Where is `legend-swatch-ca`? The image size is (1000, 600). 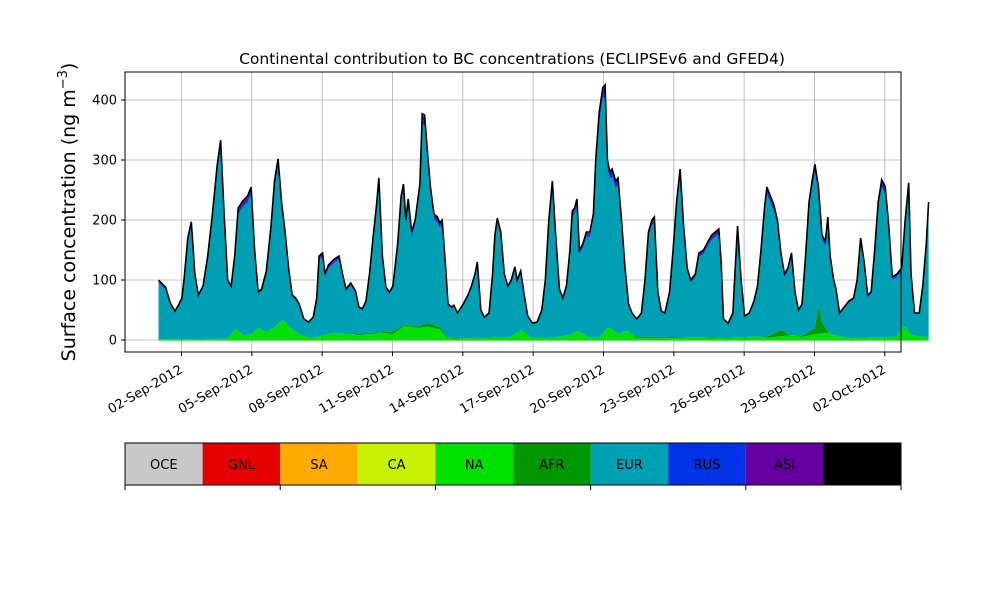 legend-swatch-ca is located at coordinates (396, 464).